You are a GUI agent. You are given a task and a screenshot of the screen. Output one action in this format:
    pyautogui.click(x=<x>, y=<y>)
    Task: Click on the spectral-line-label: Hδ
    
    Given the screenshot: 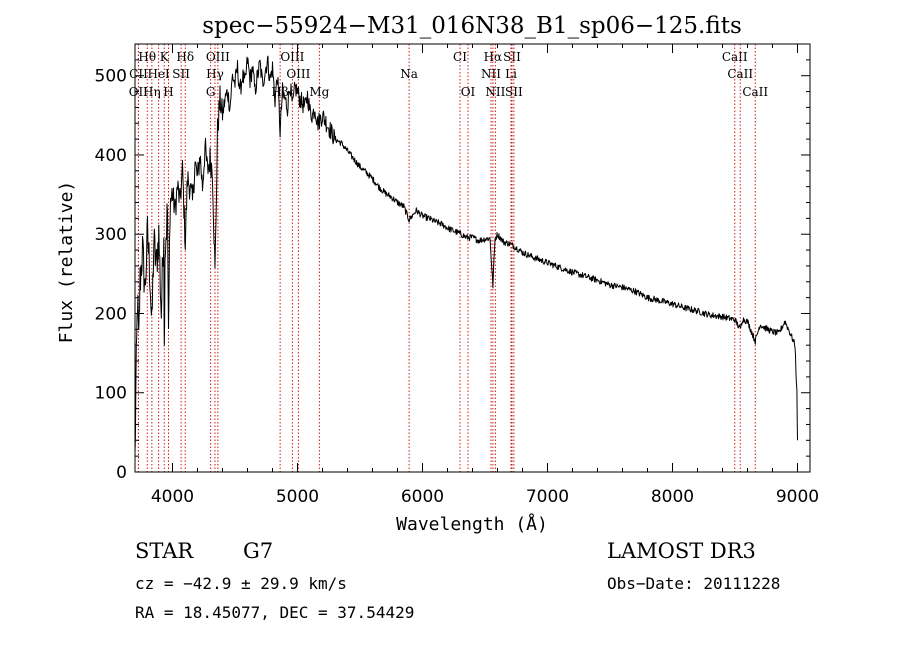 What is the action you would take?
    pyautogui.click(x=185, y=57)
    